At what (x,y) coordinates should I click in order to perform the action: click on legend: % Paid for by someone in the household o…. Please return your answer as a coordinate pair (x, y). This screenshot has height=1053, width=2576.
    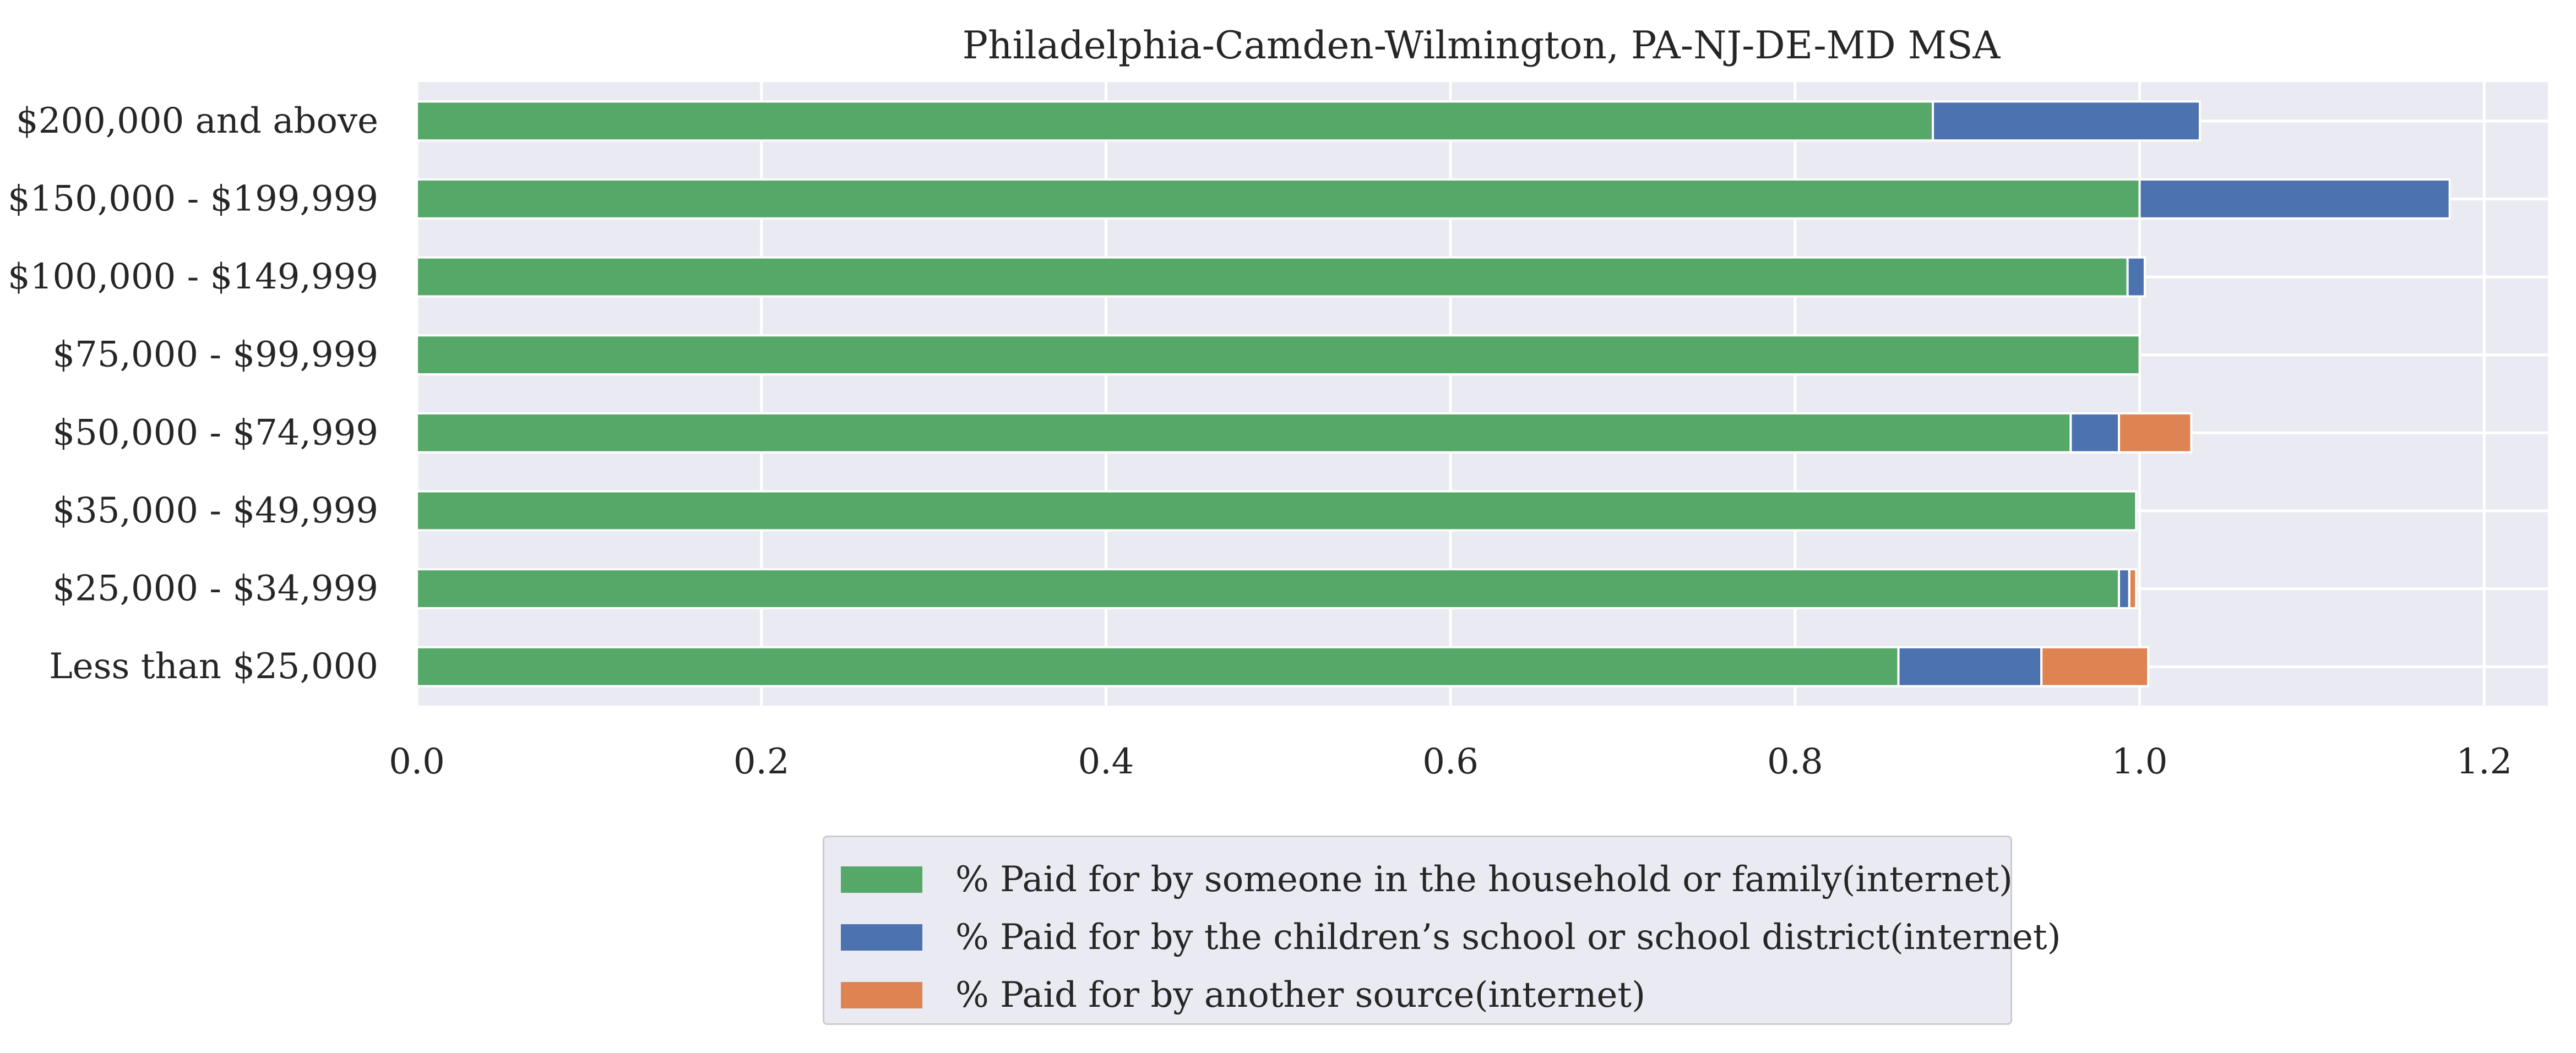
    Looking at the image, I should click on (1442, 930).